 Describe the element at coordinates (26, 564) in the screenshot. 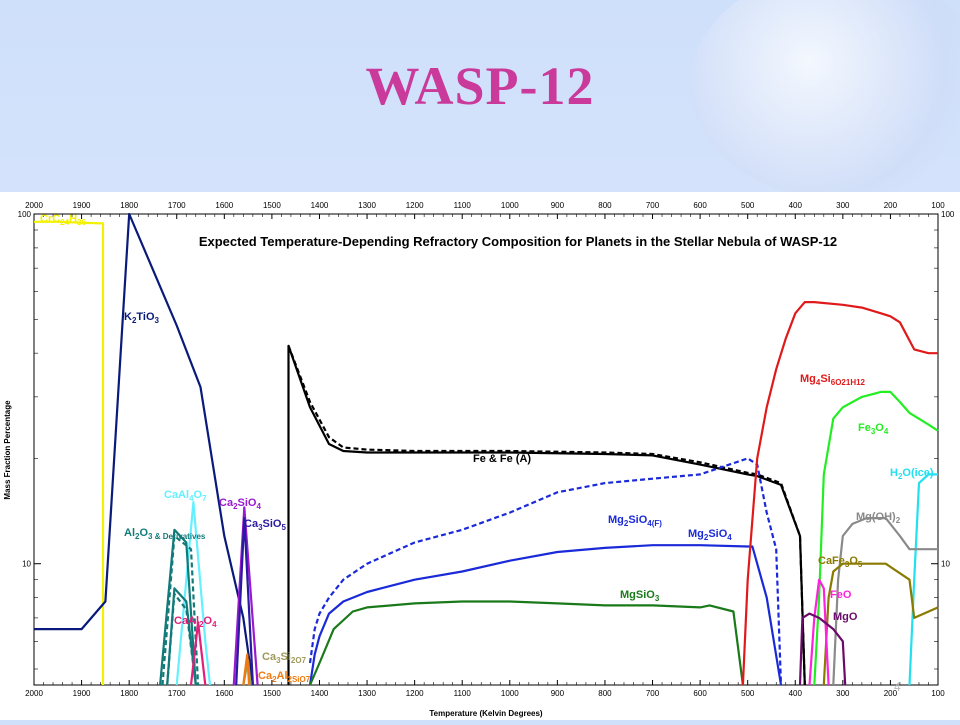

I see `y-tick-label-left: 10` at that location.